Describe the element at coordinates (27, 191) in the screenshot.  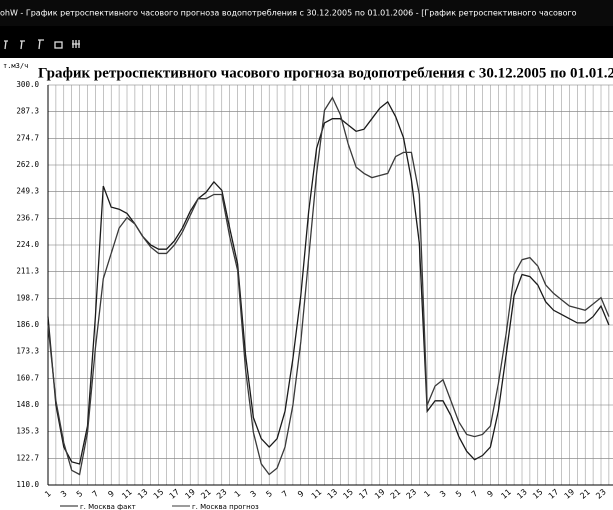
I see `y-tick-label: 249.3` at that location.